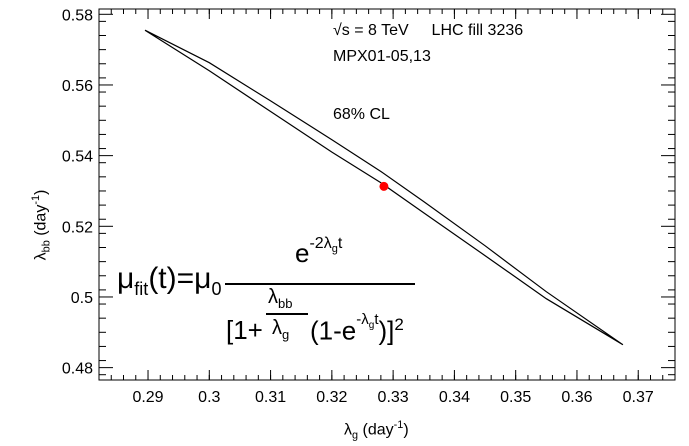 Image resolution: width=689 pixels, height=446 pixels. Describe the element at coordinates (406, 430) in the screenshot. I see `x-title-close: )` at that location.